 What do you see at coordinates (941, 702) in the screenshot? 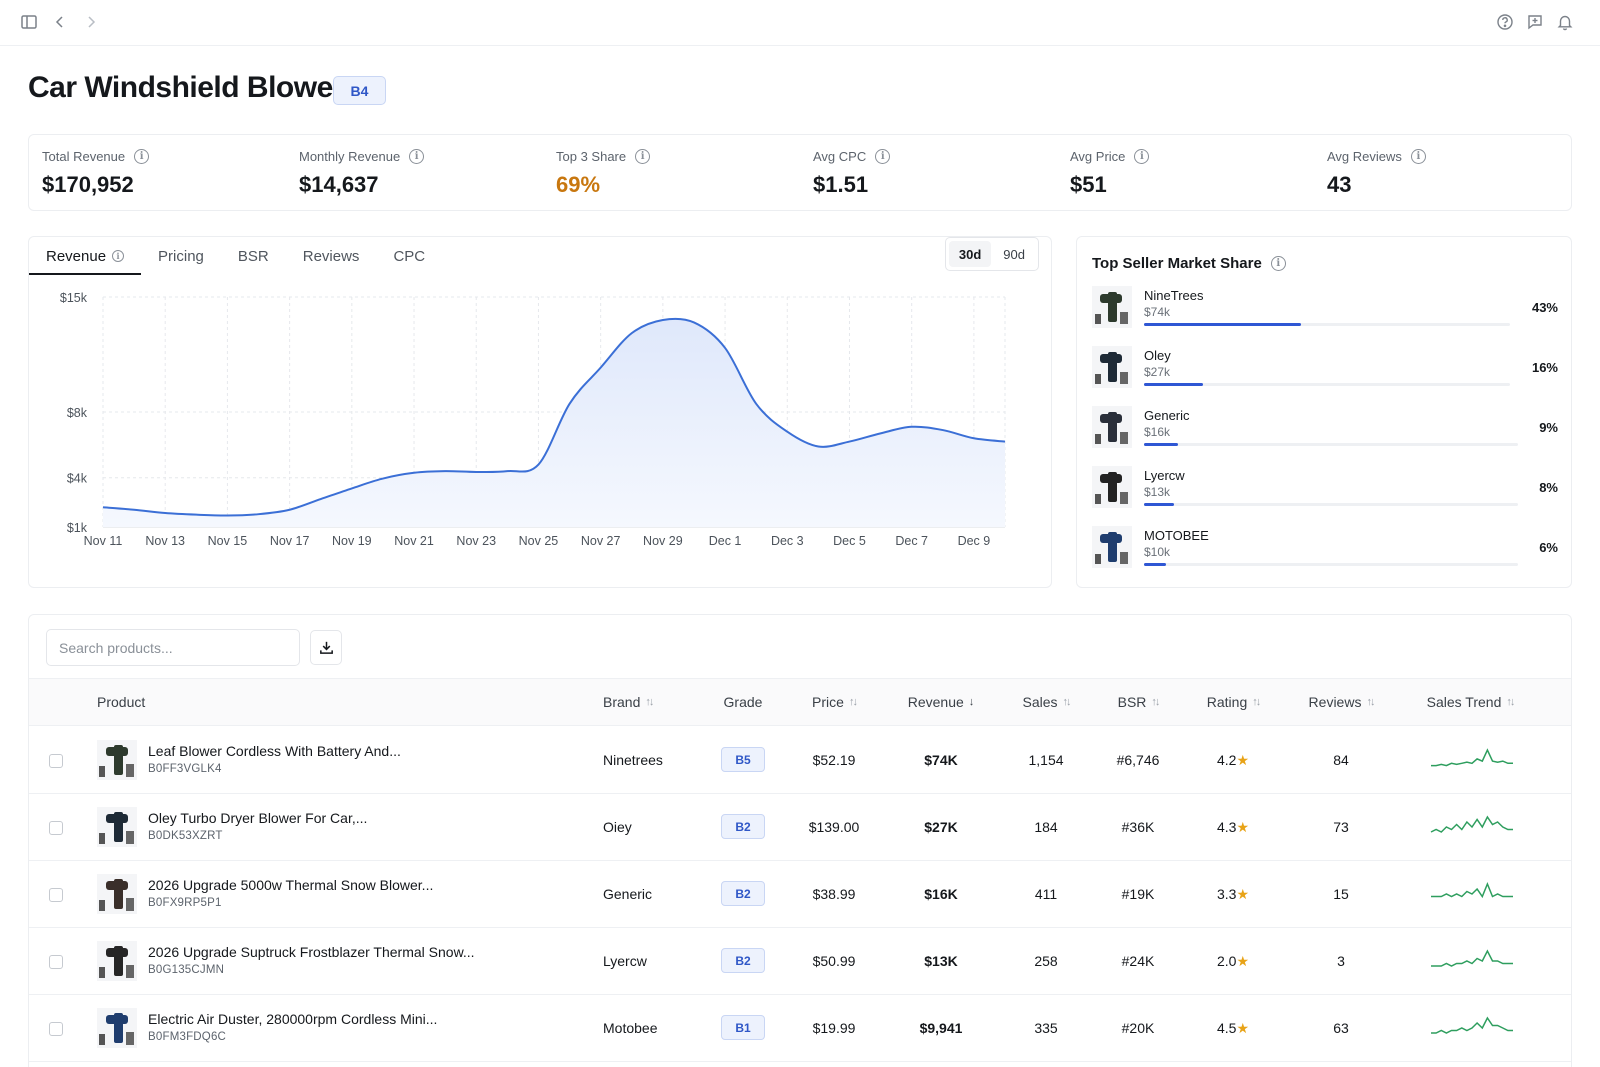
I see `col-revenue: Revenue ↓` at bounding box center [941, 702].